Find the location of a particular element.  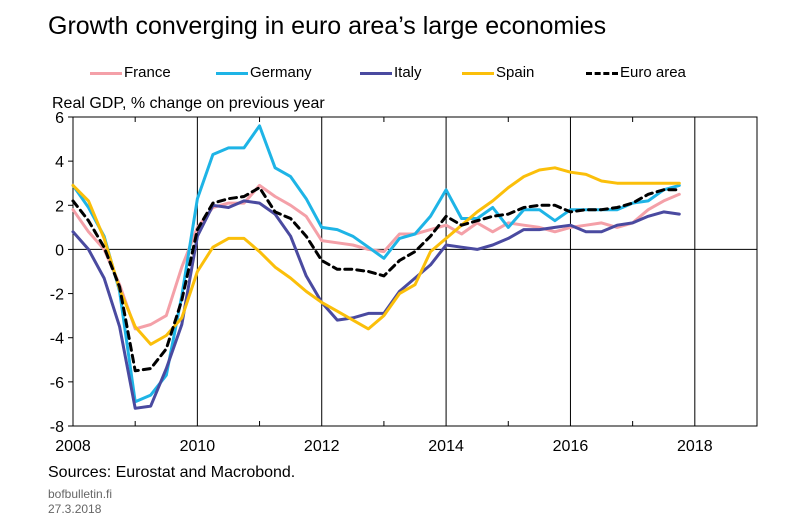

y-tick-label: 6 is located at coordinates (59, 118).